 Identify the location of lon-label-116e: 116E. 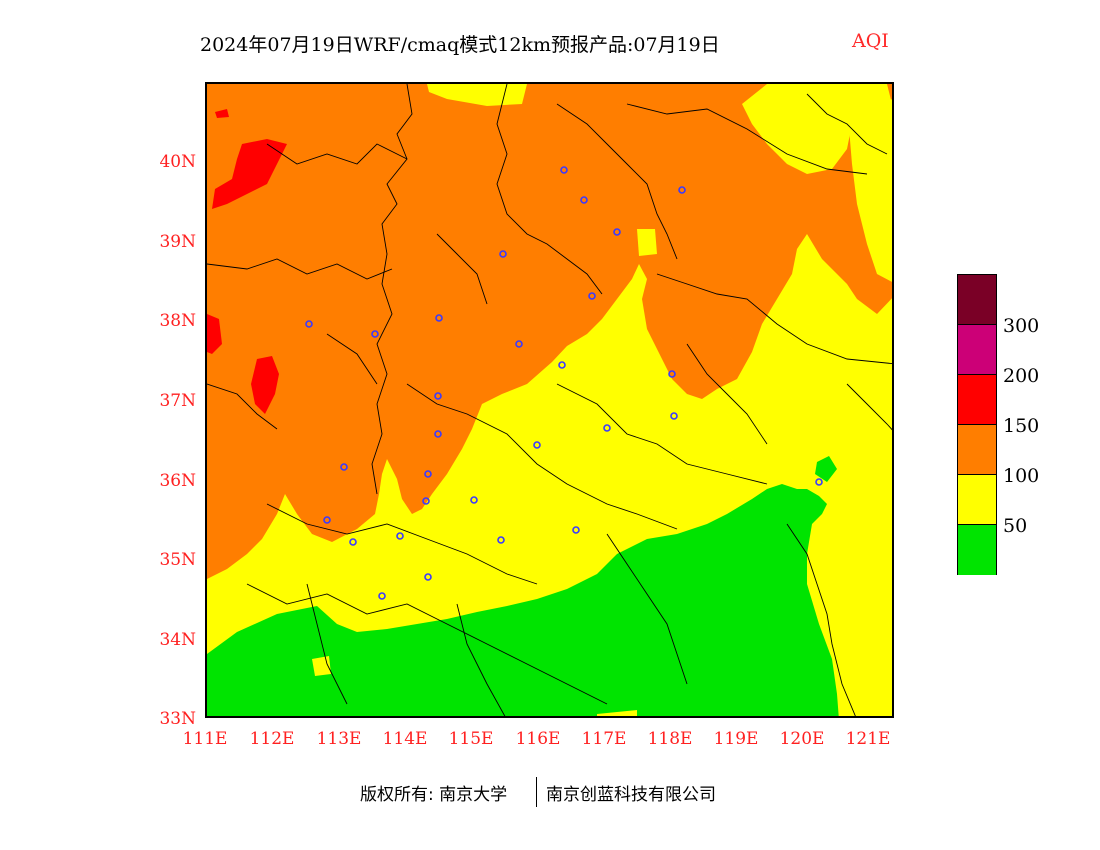
(538, 739).